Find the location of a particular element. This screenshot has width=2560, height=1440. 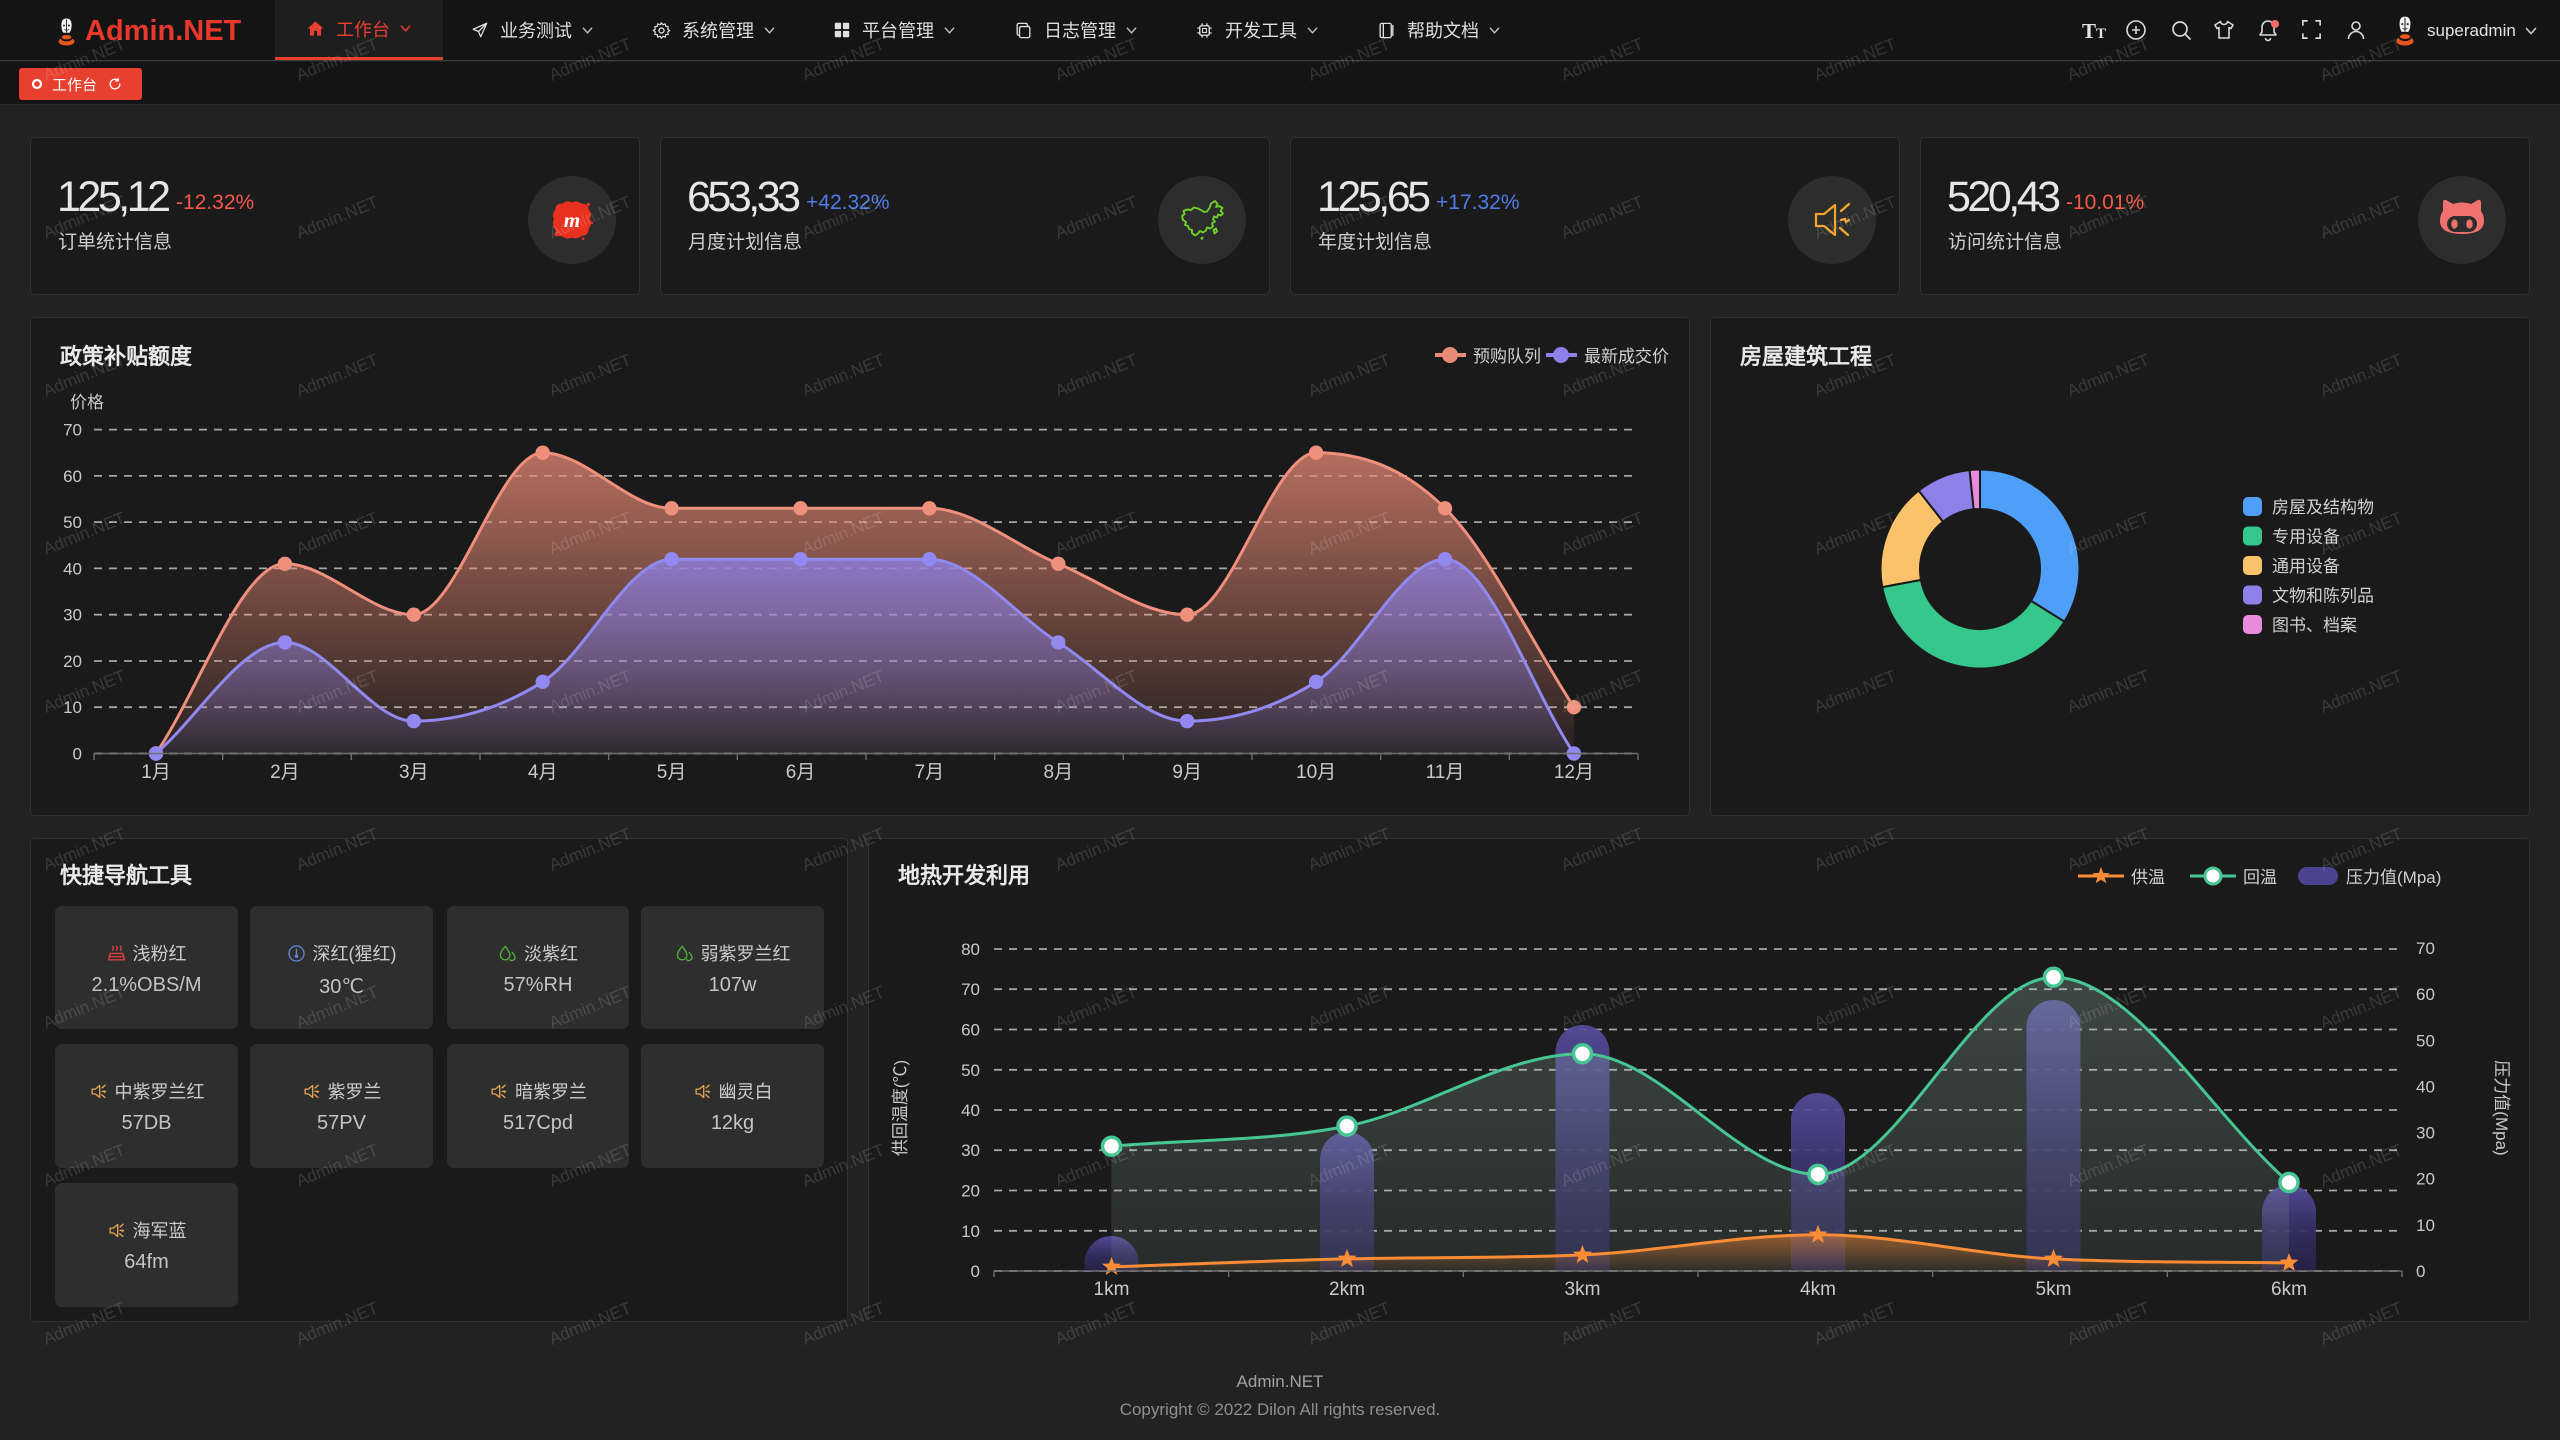

svg-text: m is located at coordinates (572, 220).